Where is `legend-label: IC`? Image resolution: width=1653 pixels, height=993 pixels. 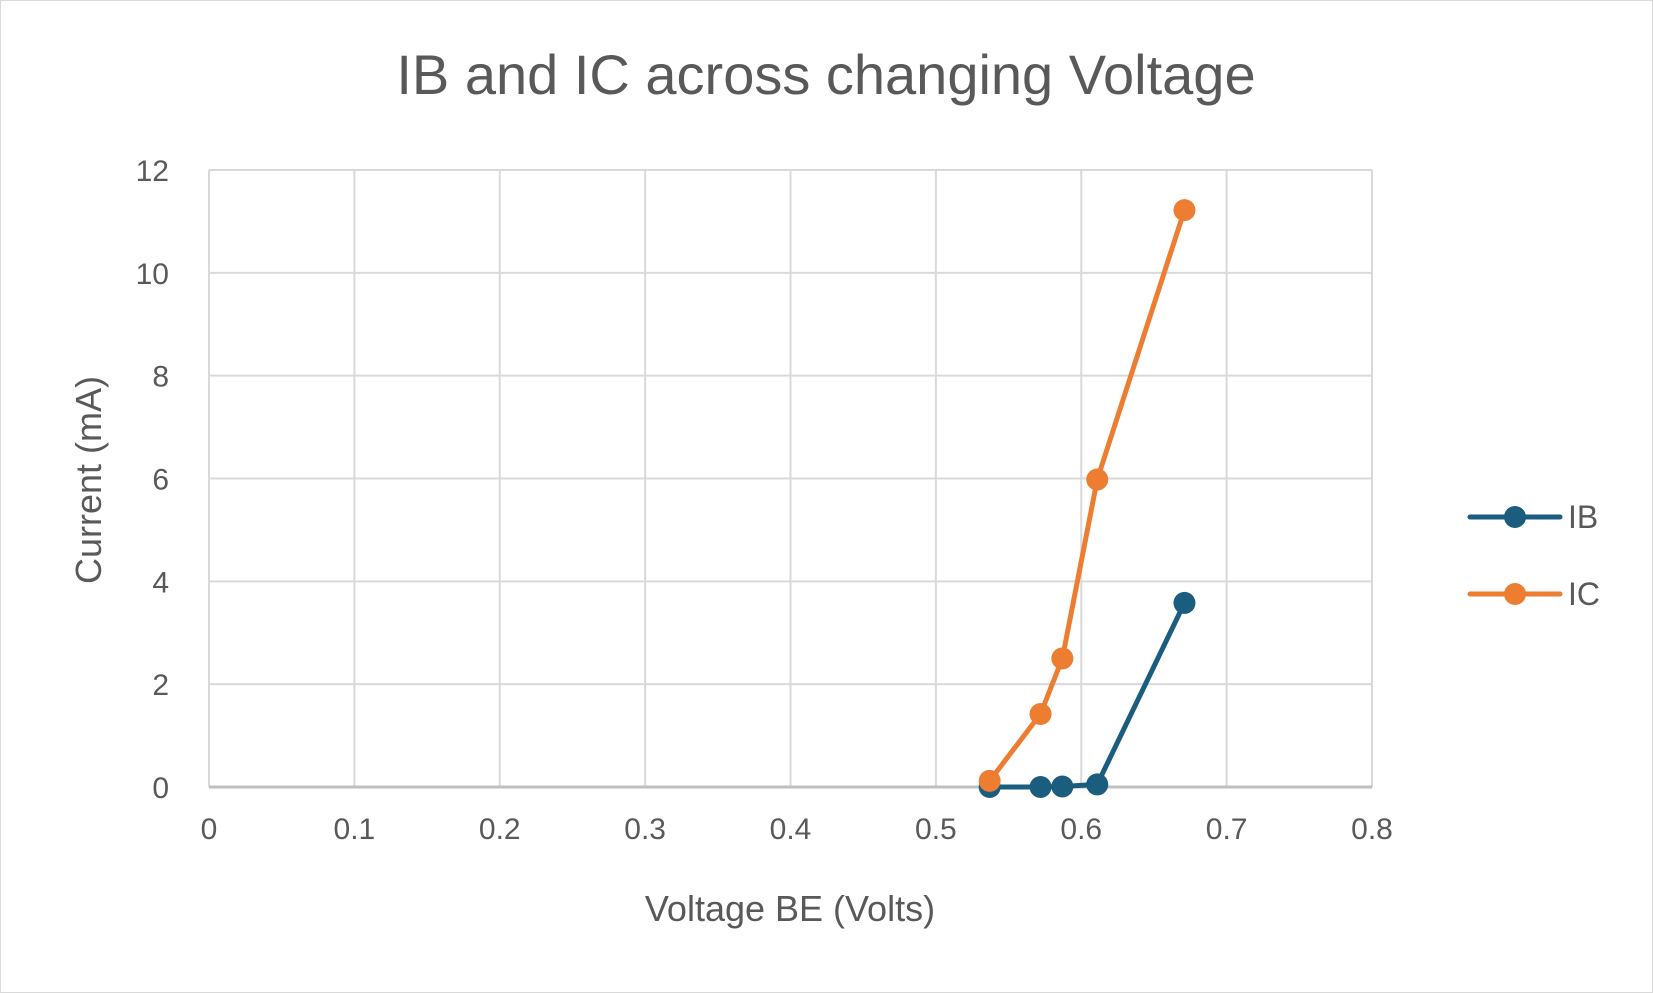
legend-label: IC is located at coordinates (1584, 594).